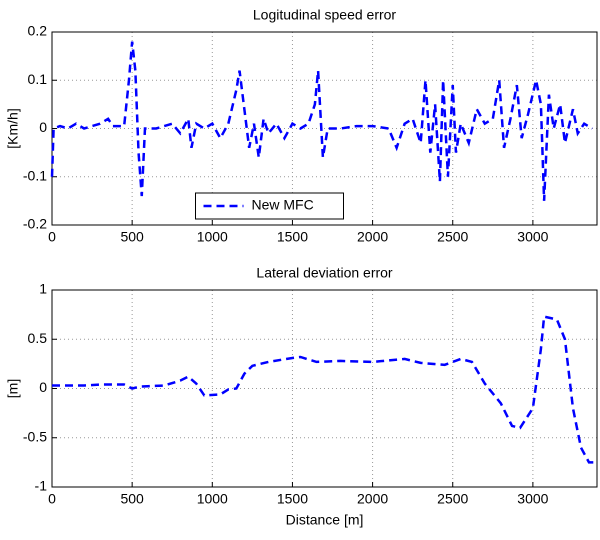 Image resolution: width=600 pixels, height=540 pixels. I want to click on x-axis-label: Distance [m], so click(325, 520).